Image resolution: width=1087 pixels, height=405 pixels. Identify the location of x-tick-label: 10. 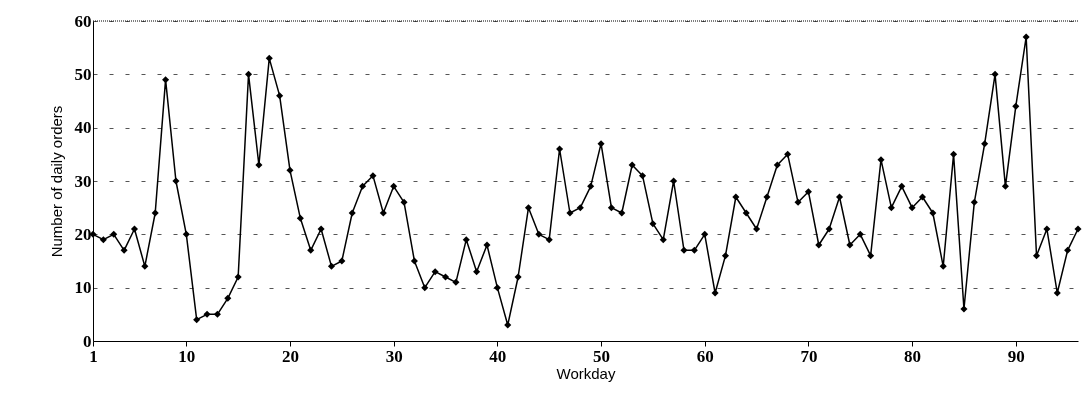
(187, 356).